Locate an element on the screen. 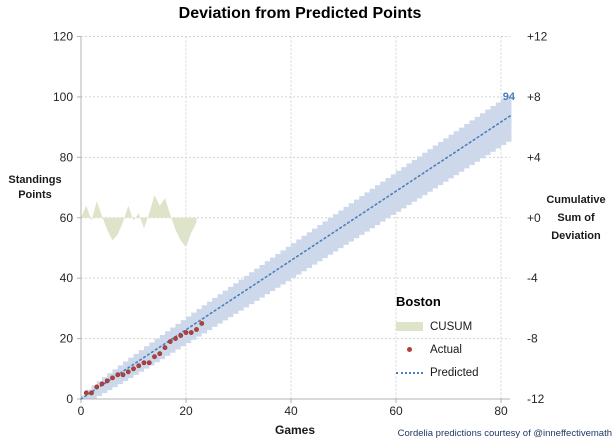 The width and height of the screenshot is (615, 446). right-axis-title: Cumulative Sum of Deviation is located at coordinates (576, 218).